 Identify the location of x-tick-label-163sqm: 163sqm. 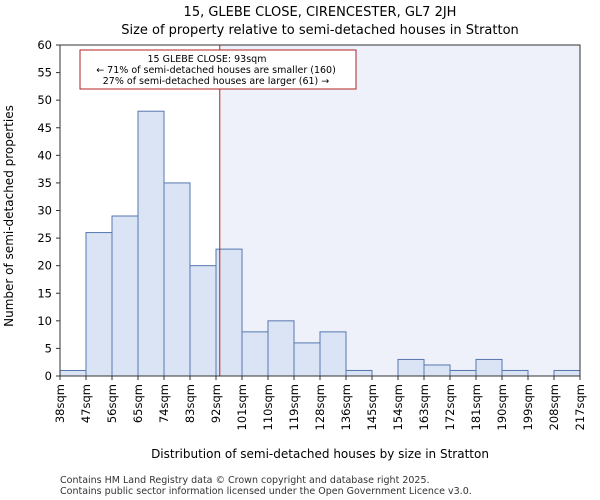
(424, 407).